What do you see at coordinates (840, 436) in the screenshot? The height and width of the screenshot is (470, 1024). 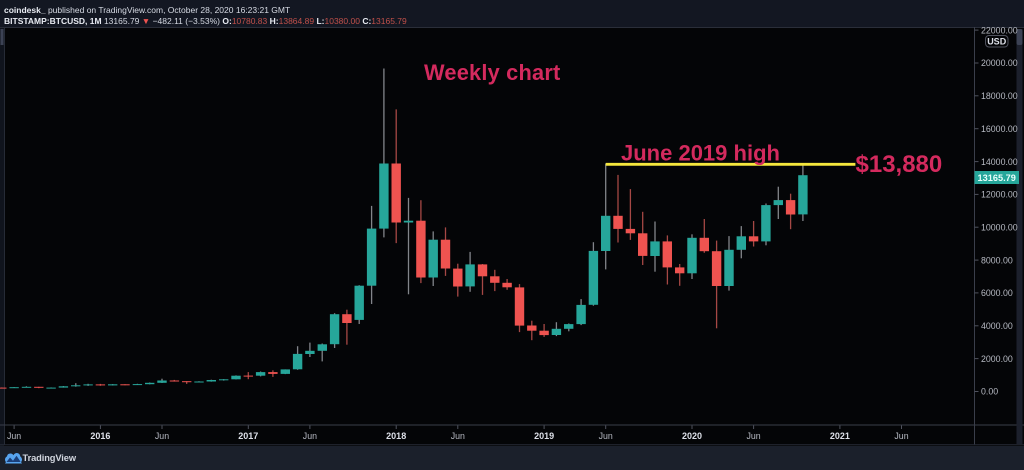 I see `svg-text: 2021` at bounding box center [840, 436].